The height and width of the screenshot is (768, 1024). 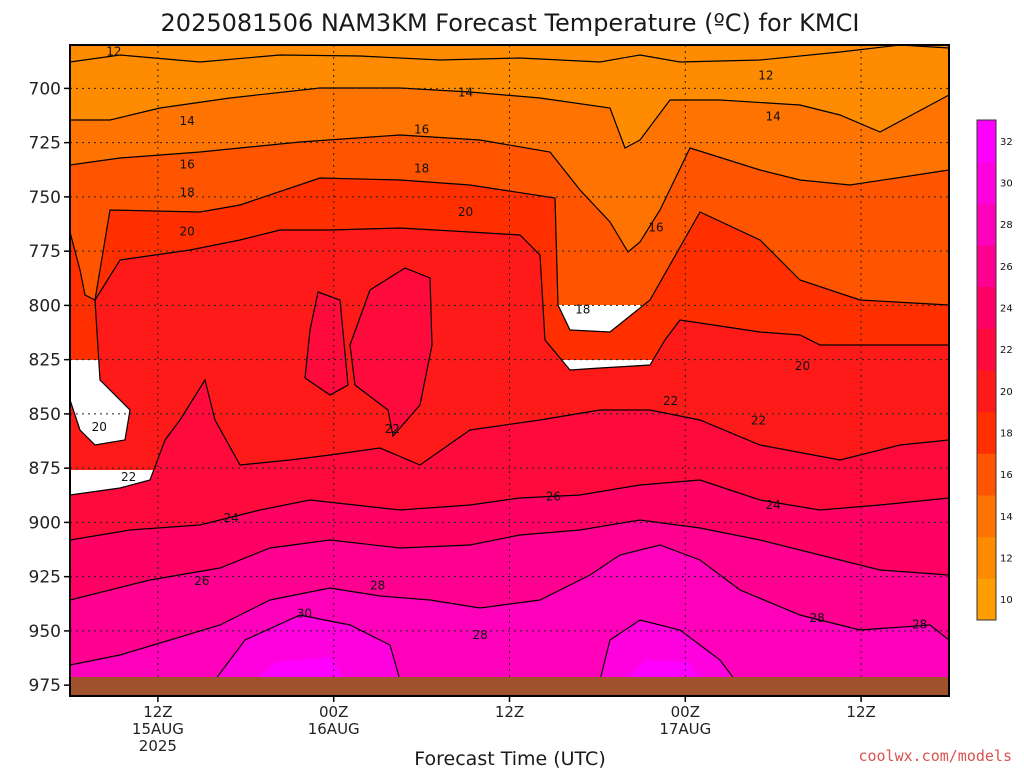 I want to click on y-tick-label: 700, so click(x=45, y=89).